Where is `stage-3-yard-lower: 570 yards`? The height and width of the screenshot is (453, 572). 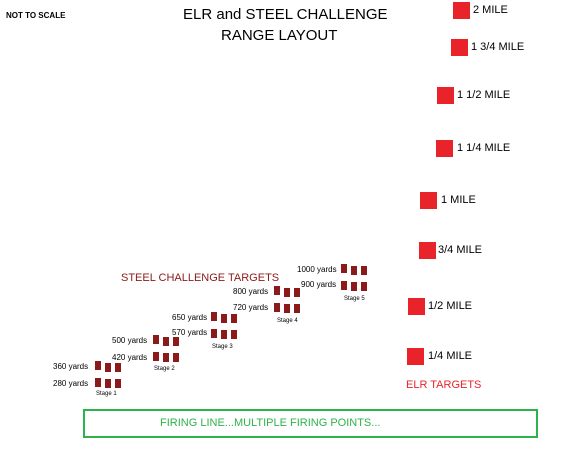
stage-3-yard-lower: 570 yards is located at coordinates (190, 332).